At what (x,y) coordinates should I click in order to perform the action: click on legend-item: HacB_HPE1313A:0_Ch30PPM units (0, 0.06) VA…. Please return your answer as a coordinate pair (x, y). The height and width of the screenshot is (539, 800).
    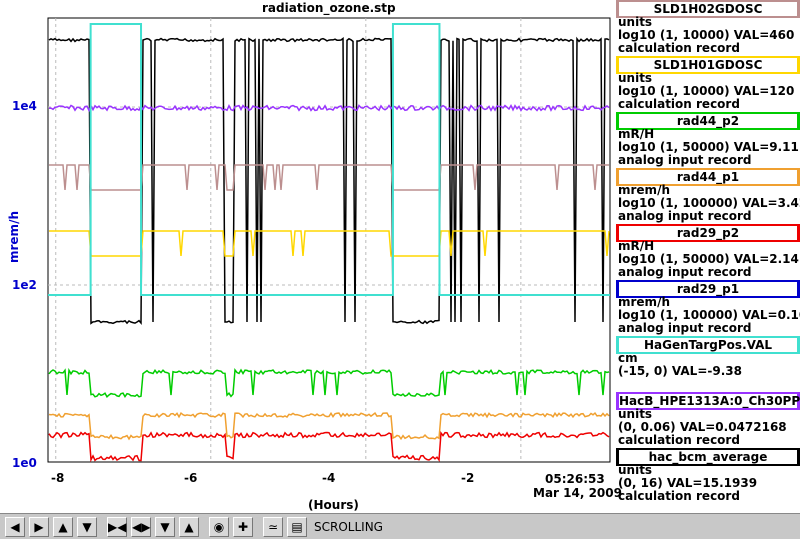
    Looking at the image, I should click on (707, 420).